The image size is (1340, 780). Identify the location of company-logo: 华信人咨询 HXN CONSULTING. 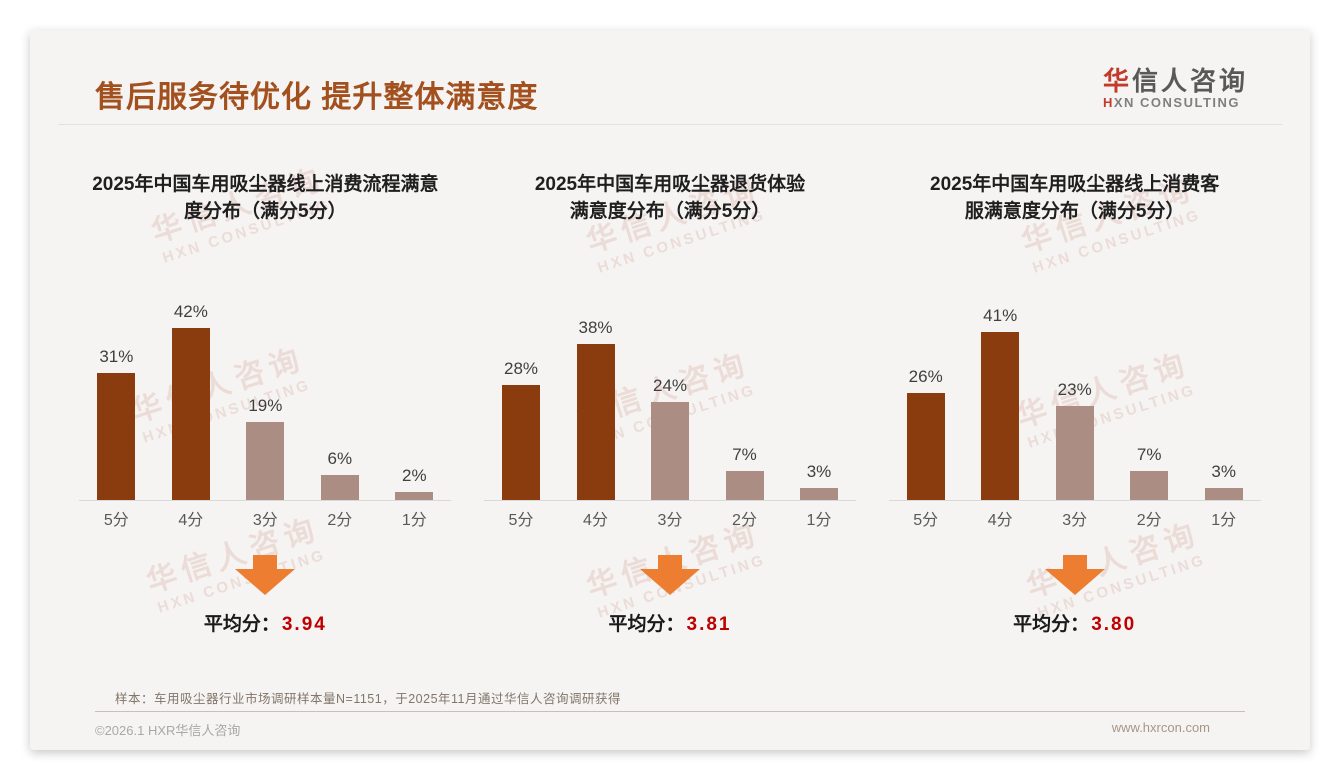
(1175, 88).